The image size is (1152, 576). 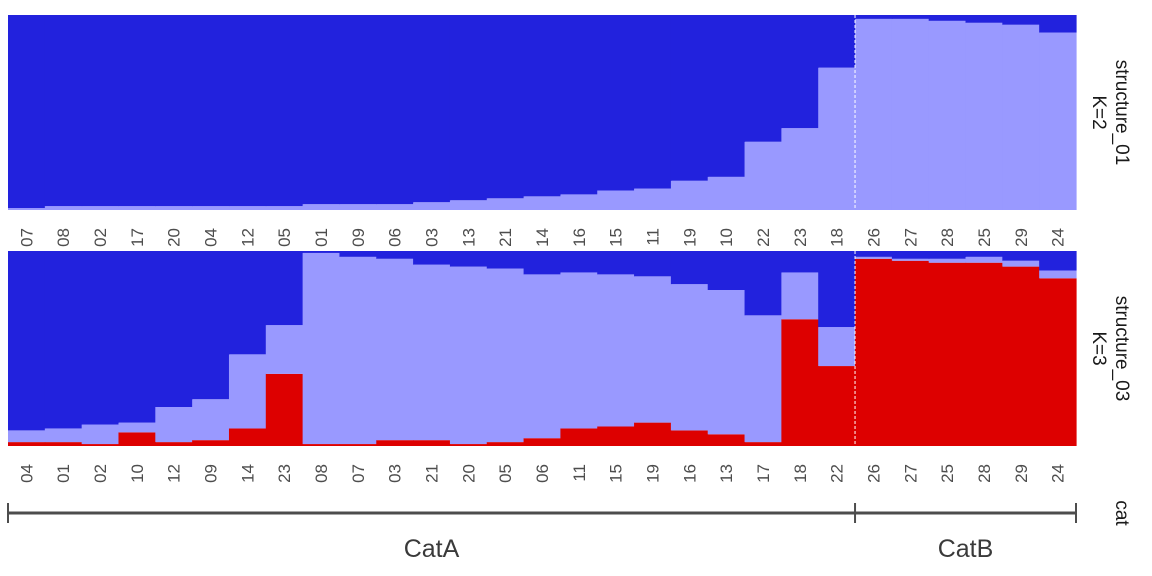 I want to click on bar-segment-19-k2, so click(x=653, y=349).